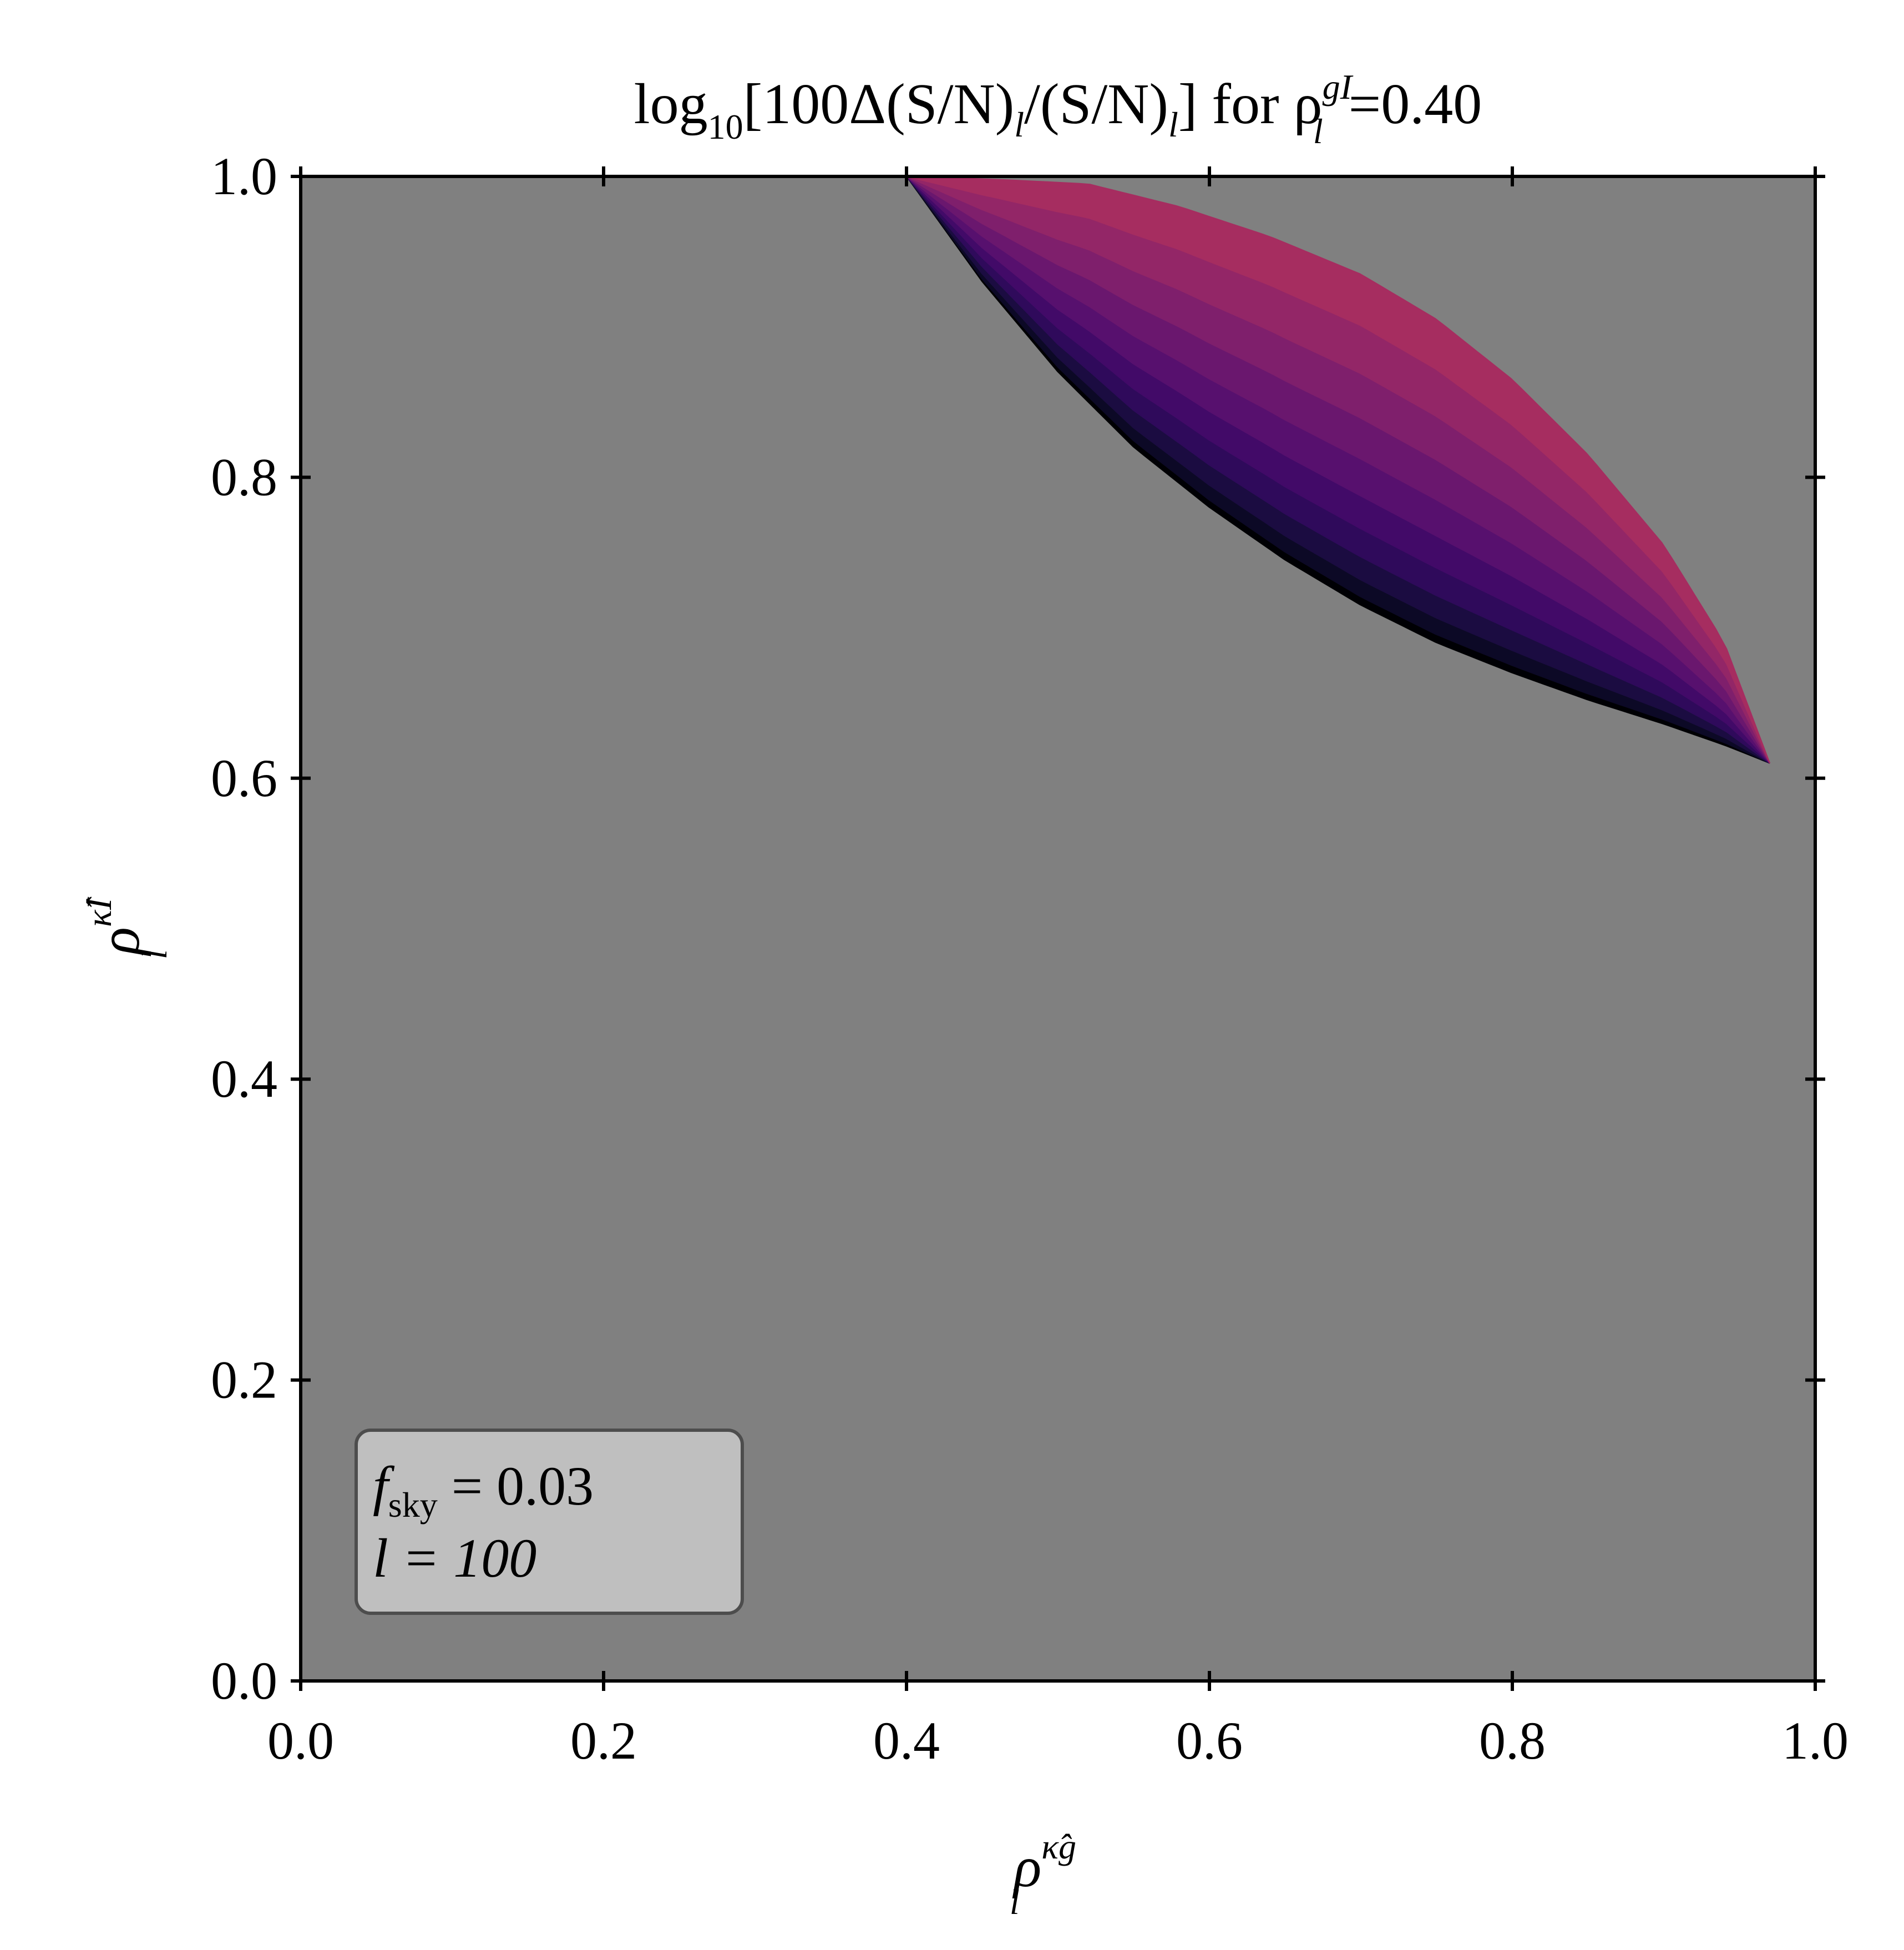 The image size is (1904, 1950). Describe the element at coordinates (244, 176) in the screenshot. I see `y-tick-label: 1.0` at that location.